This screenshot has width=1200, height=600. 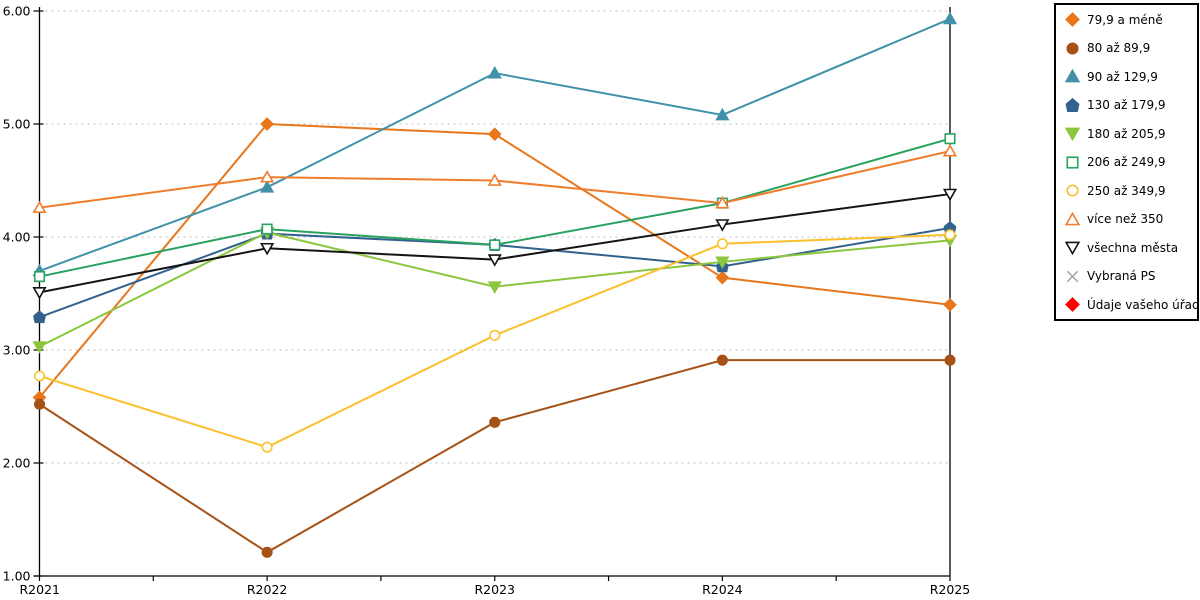 I want to click on legend-item: všechna města, so click(x=1130, y=247).